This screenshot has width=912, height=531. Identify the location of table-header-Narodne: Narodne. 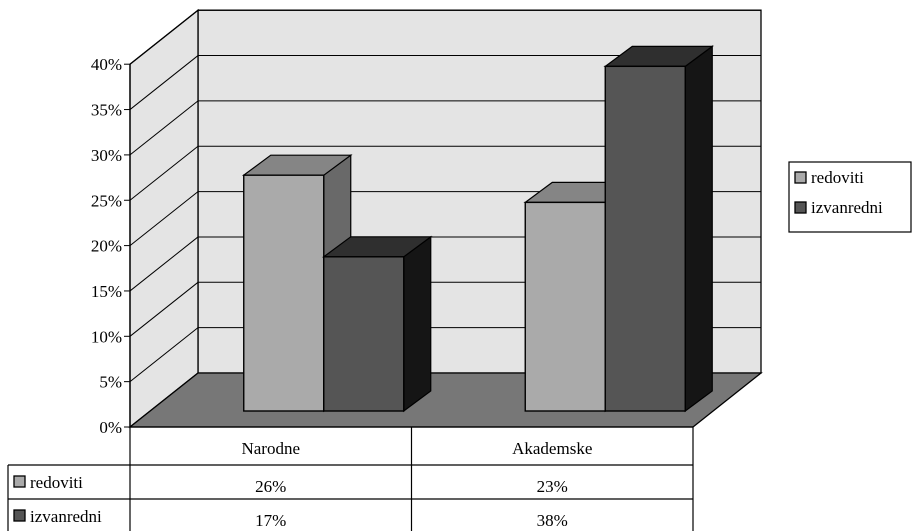
(270, 448).